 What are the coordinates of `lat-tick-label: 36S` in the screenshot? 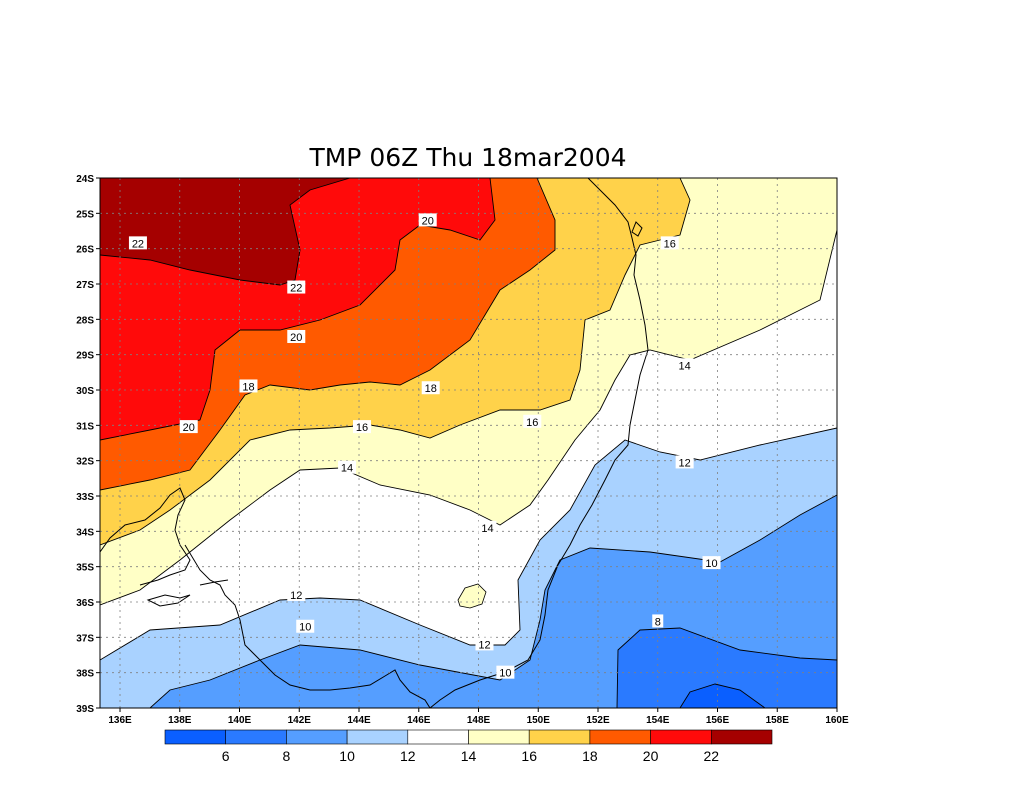 It's located at (85, 603).